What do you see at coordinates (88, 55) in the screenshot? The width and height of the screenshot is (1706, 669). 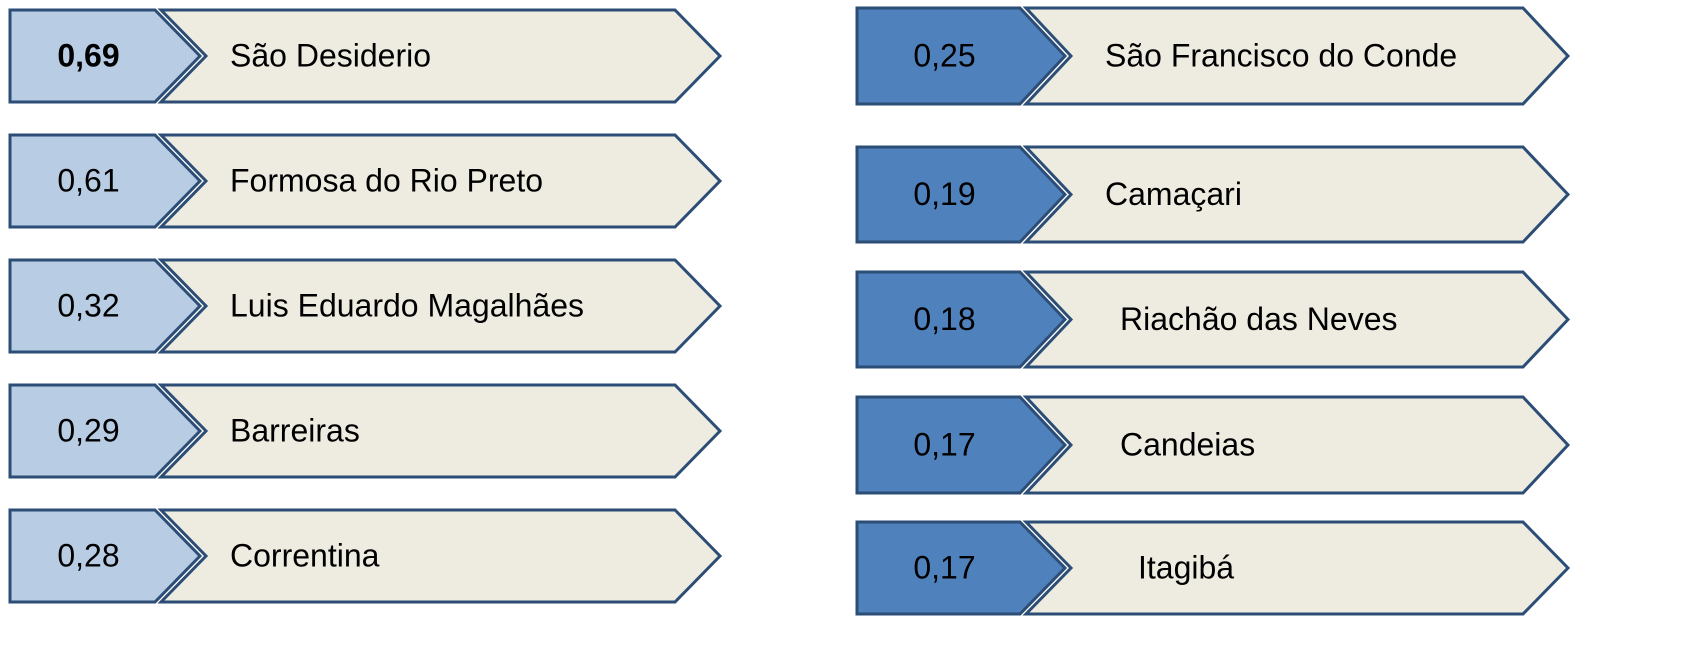 I see `value-label: 0,69` at bounding box center [88, 55].